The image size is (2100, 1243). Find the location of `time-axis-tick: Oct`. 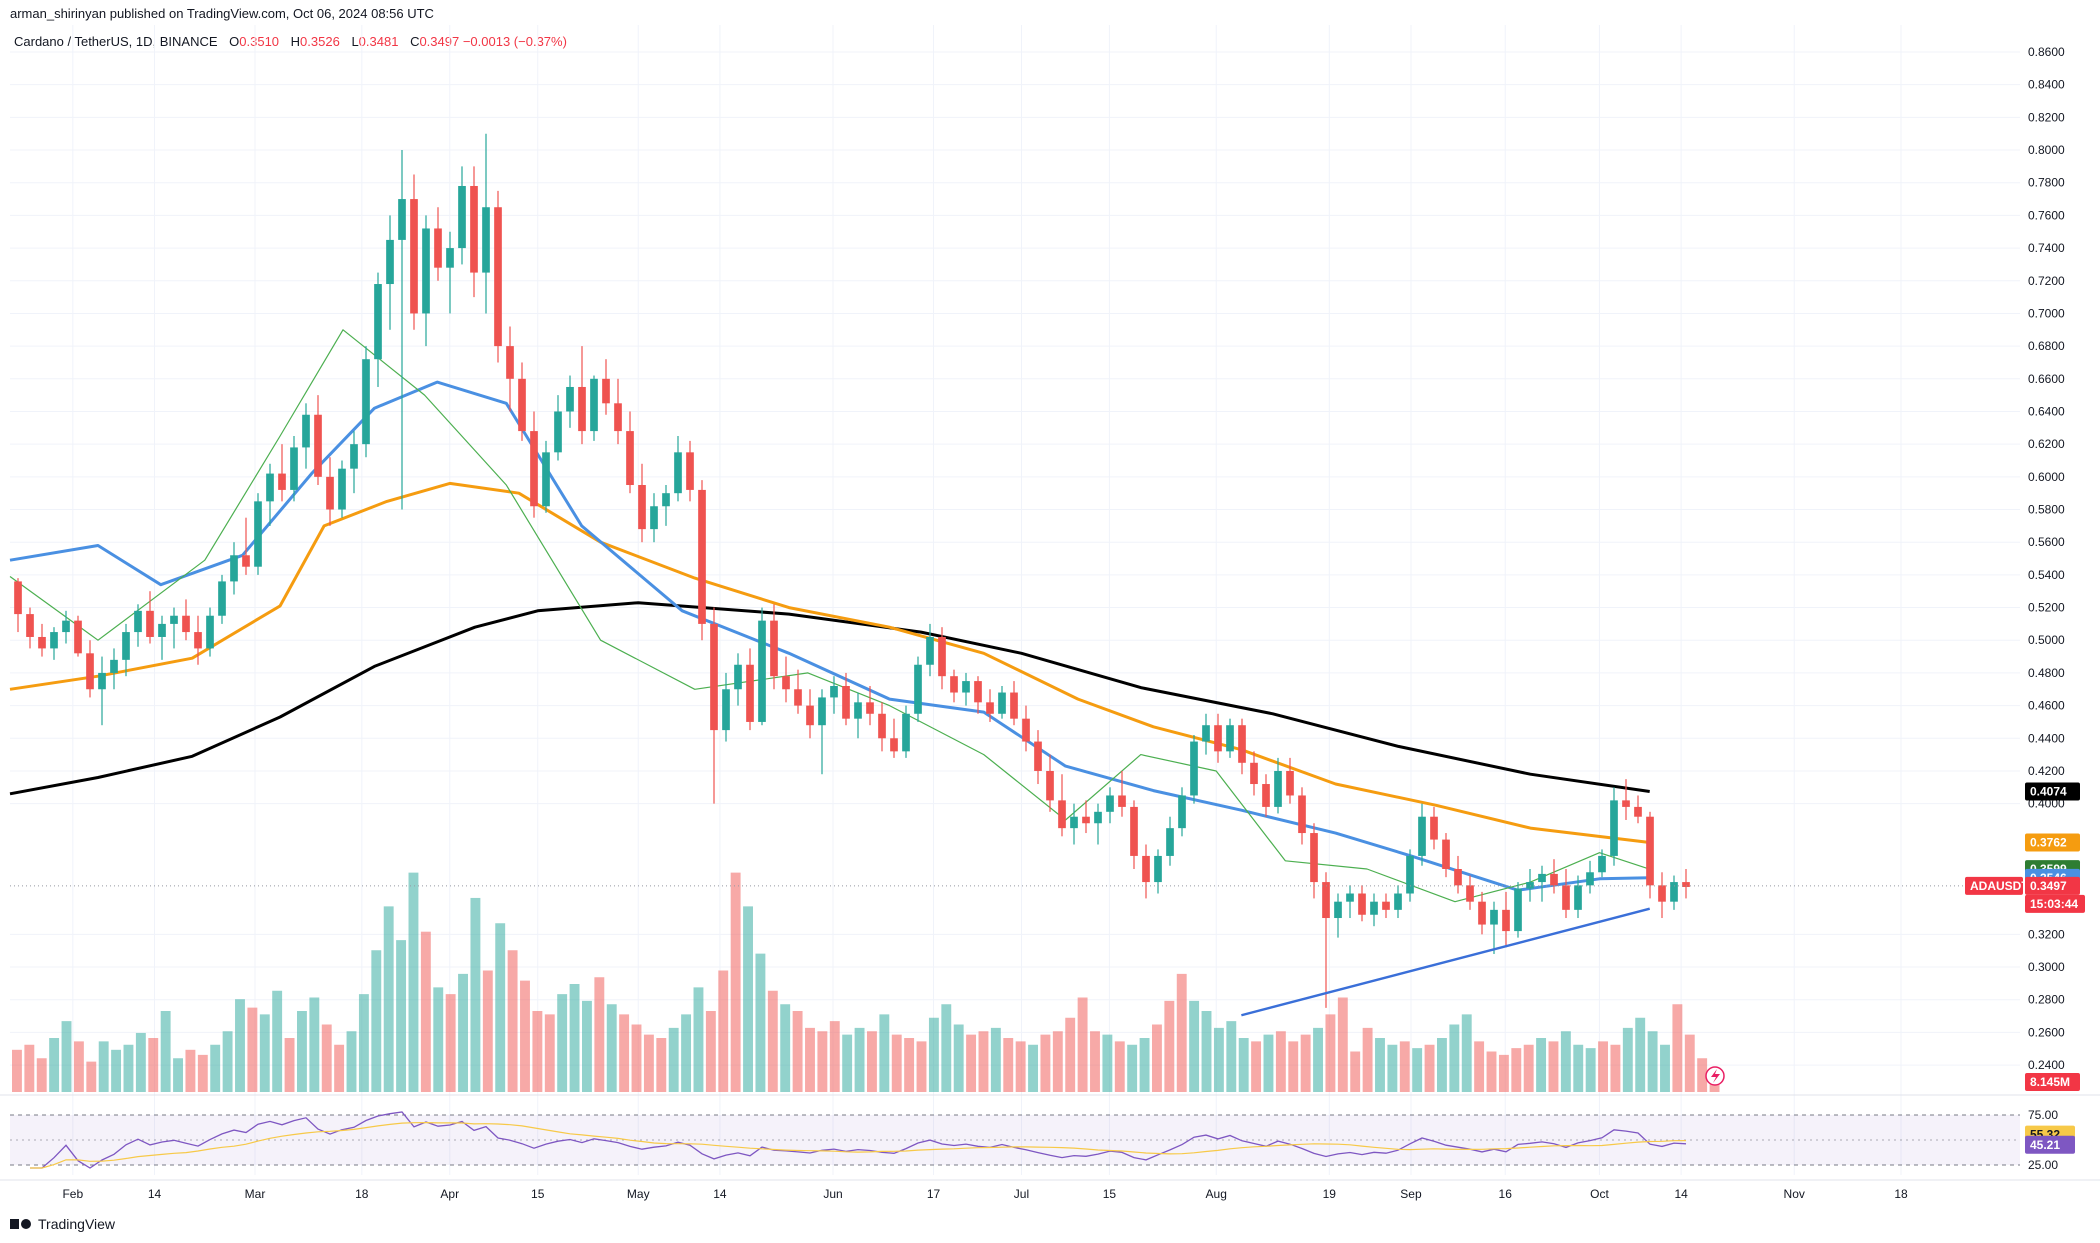

time-axis-tick: Oct is located at coordinates (1599, 1194).